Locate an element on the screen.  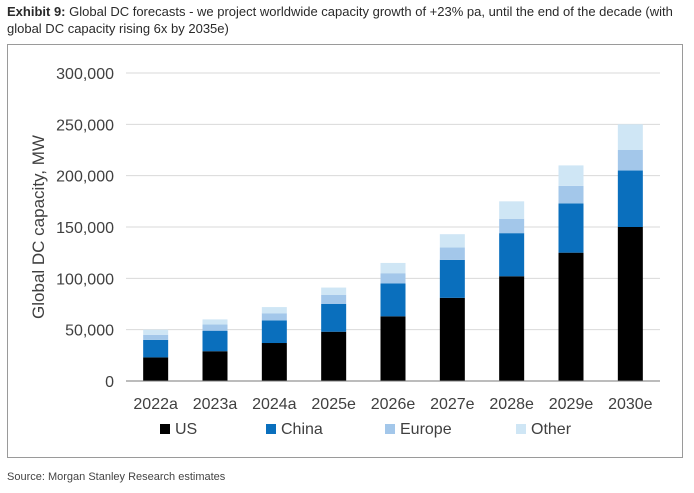
bar-europe-2027e is located at coordinates (452, 253).